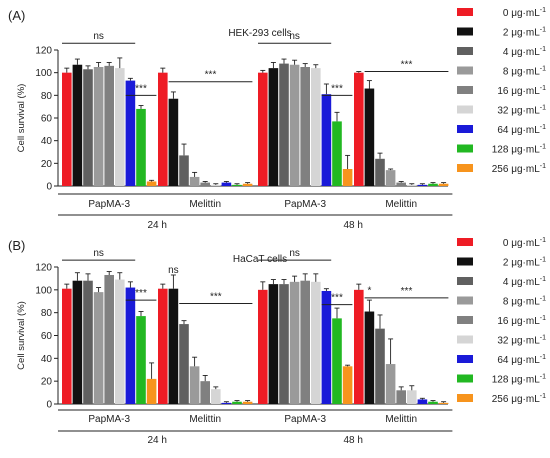 This screenshot has width=550, height=458. What do you see at coordinates (369, 291) in the screenshot?
I see `significance-label: *` at bounding box center [369, 291].